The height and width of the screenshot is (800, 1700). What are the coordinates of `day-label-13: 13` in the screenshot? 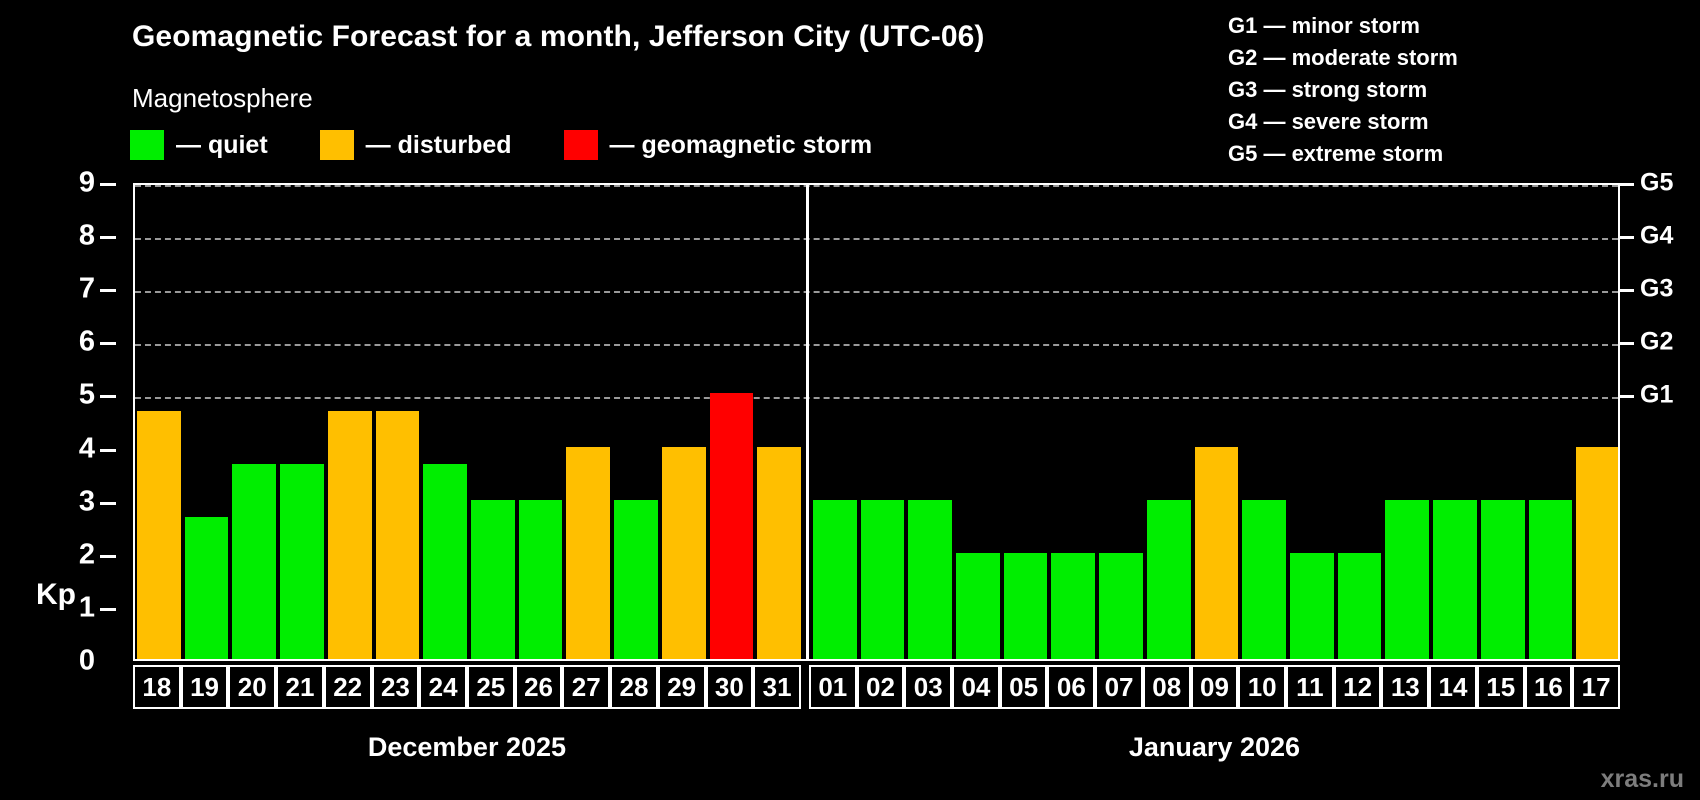 It's located at (1405, 687).